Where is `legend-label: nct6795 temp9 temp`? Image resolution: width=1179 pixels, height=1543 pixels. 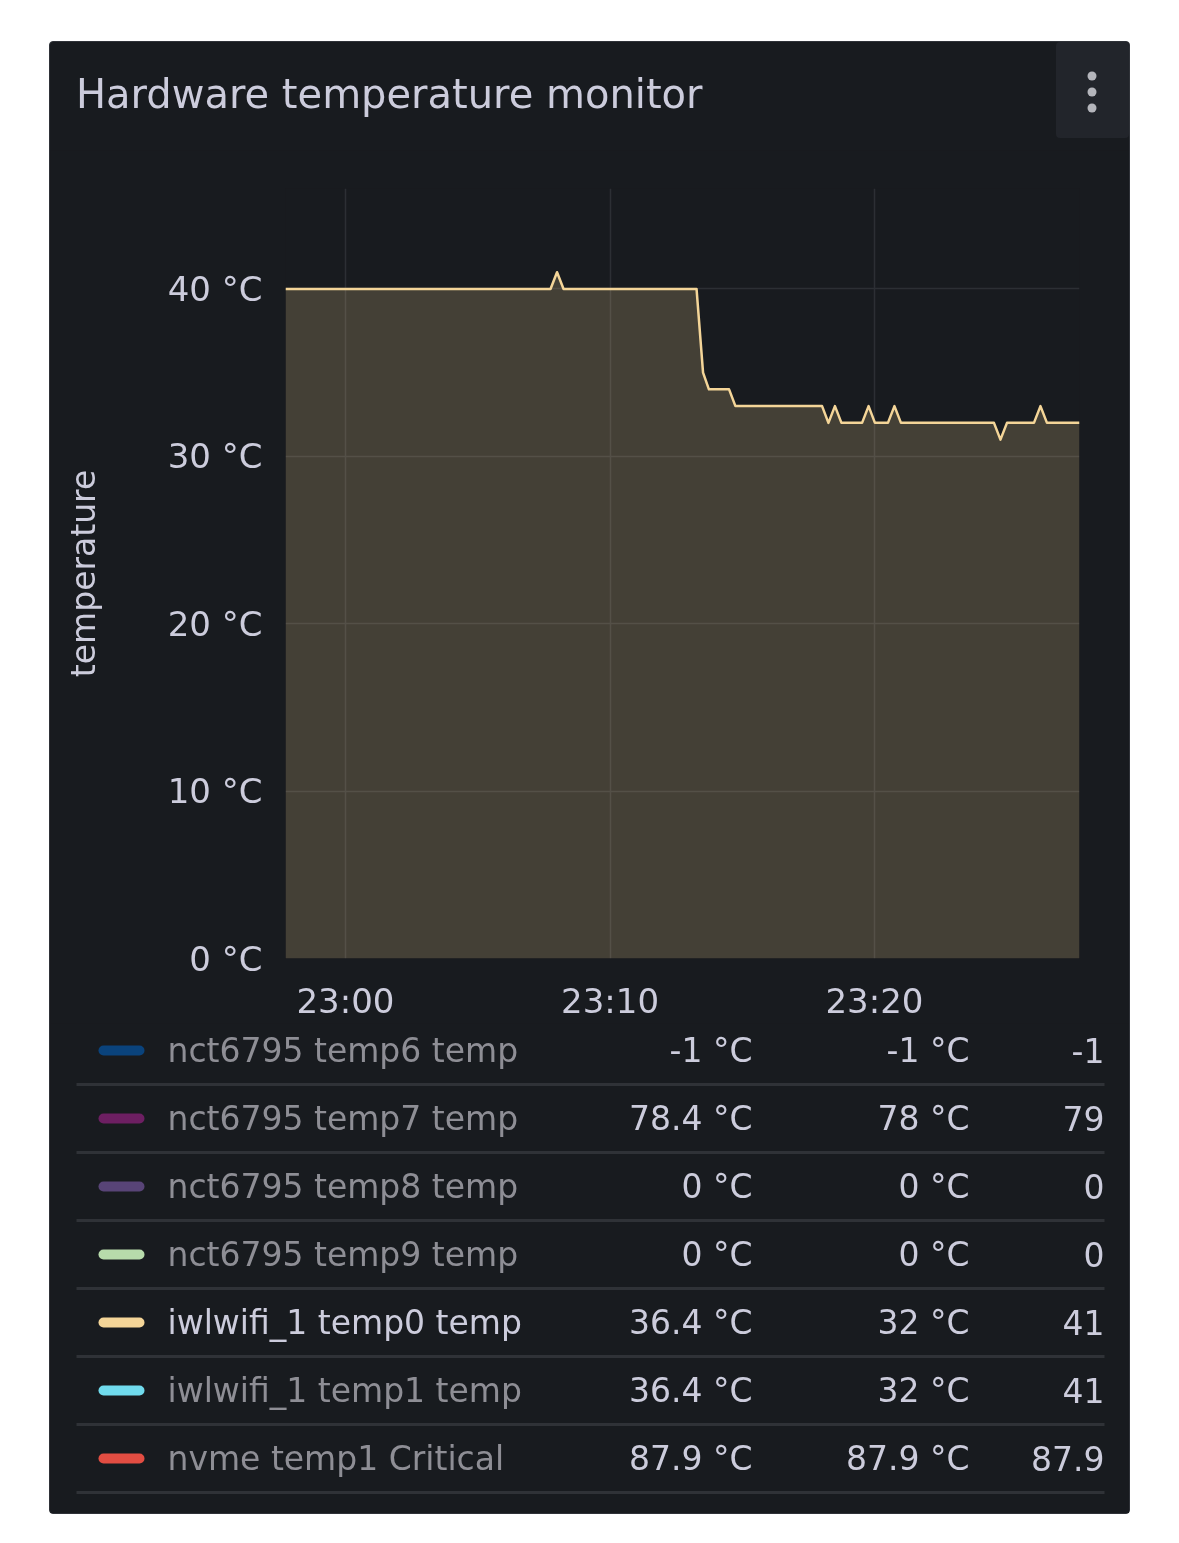
legend-label: nct6795 temp9 temp is located at coordinates (343, 1254).